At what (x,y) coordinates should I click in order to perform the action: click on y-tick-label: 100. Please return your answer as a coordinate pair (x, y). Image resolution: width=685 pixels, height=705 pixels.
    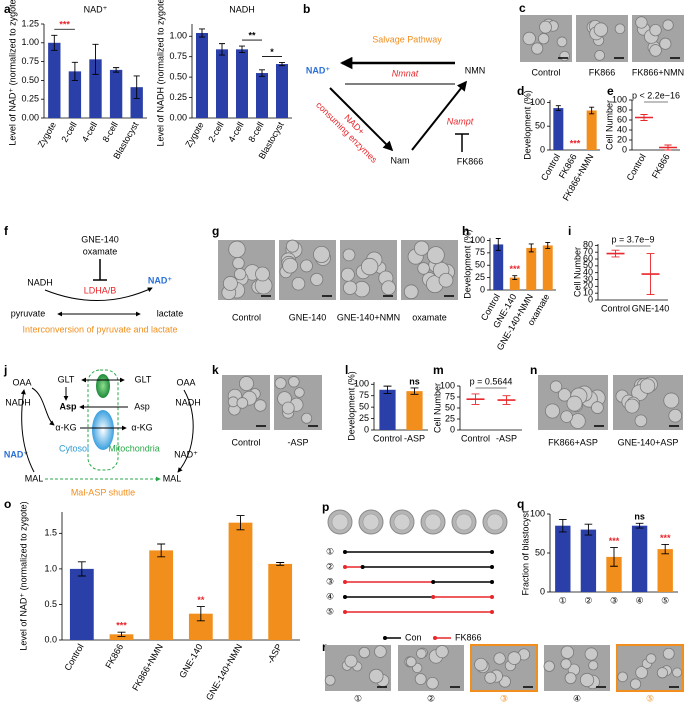
    Looking at the image, I should click on (619, 99).